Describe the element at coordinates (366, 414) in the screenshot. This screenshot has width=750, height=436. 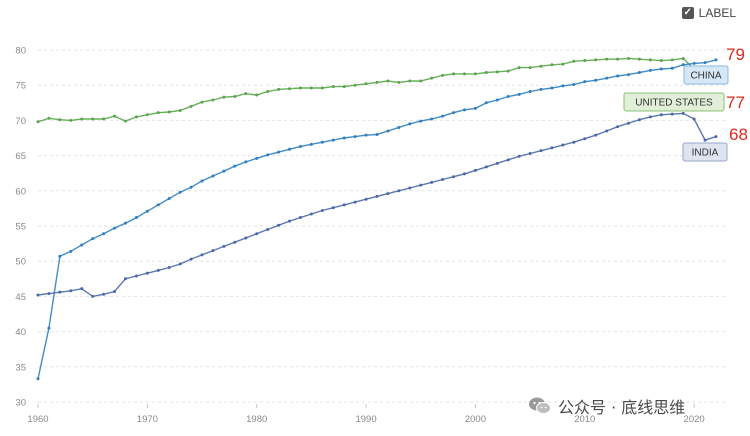
I see `x-axis-ticks: 1960 1970 1980 1990 2000 2010 2020` at that location.